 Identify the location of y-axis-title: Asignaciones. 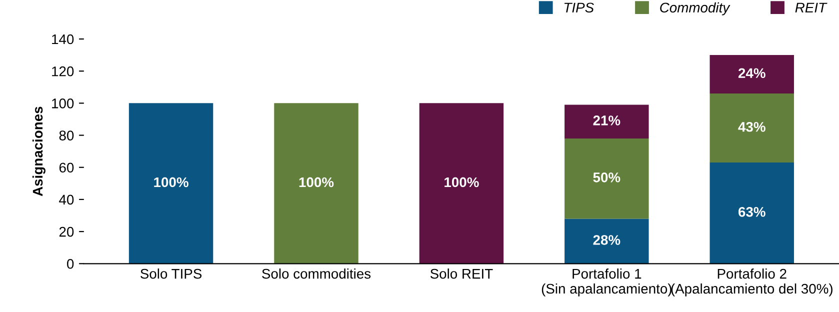
(39, 151).